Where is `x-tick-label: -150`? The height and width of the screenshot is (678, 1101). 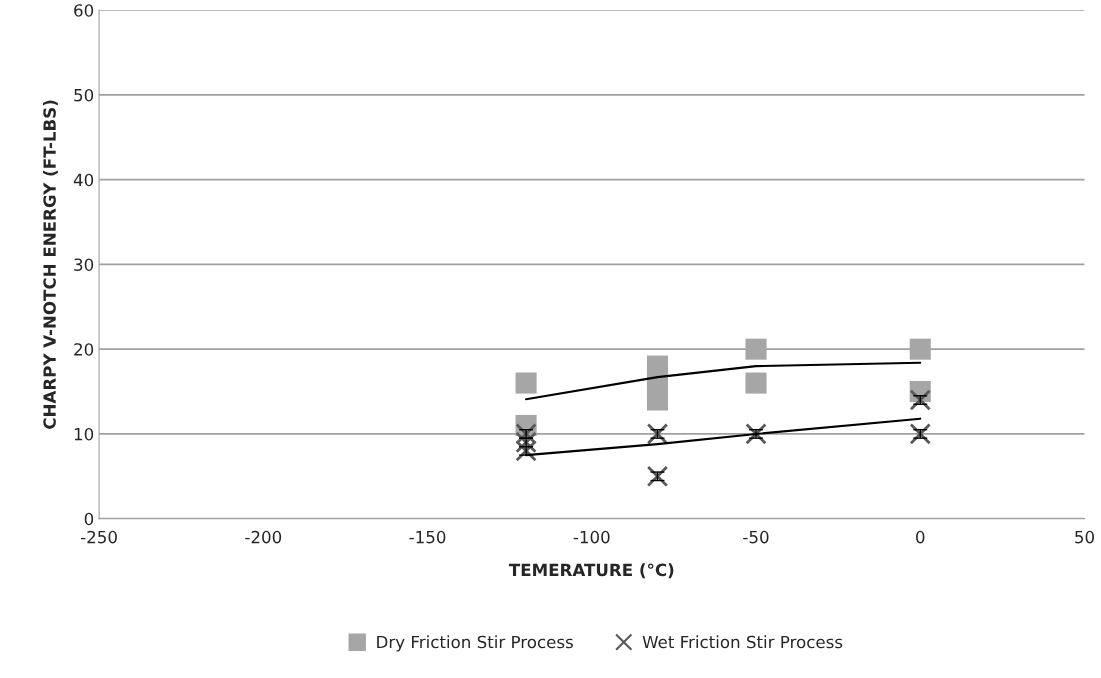 x-tick-label: -150 is located at coordinates (427, 537).